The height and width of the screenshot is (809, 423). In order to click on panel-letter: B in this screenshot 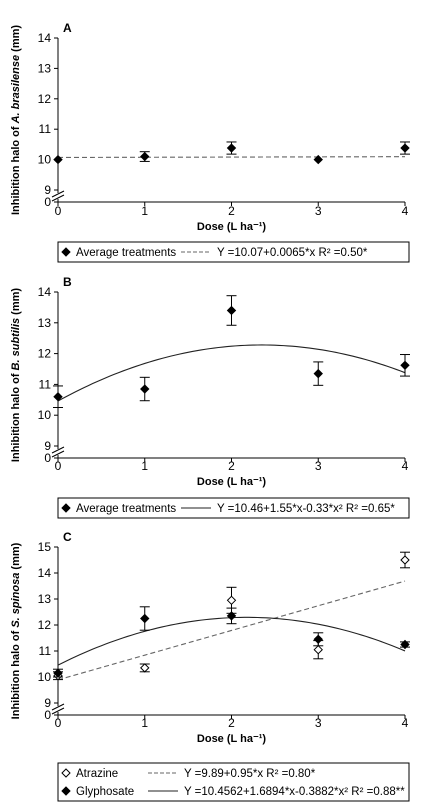, I will do `click(67, 282)`.